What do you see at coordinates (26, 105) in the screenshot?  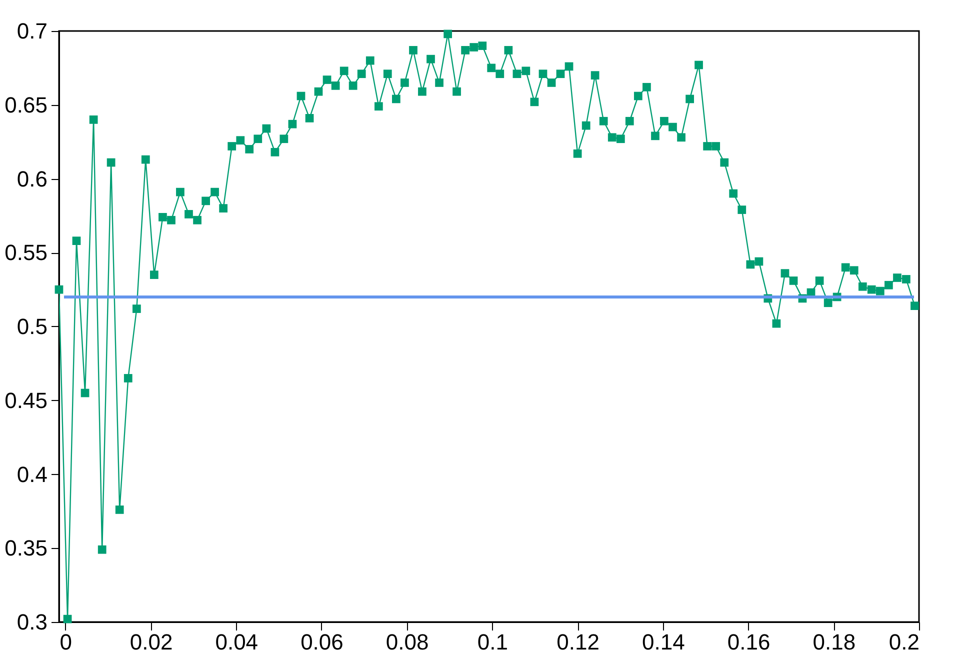 I see `y-tick-label: 0.65` at bounding box center [26, 105].